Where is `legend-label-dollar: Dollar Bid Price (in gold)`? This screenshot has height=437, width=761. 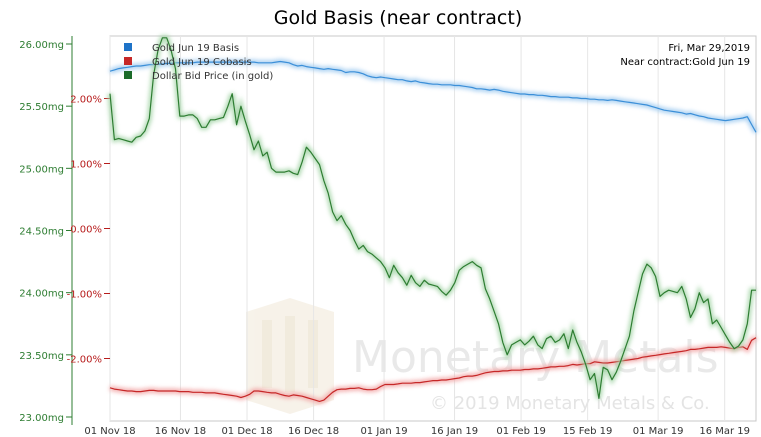 legend-label-dollar: Dollar Bid Price (in gold) is located at coordinates (212, 76).